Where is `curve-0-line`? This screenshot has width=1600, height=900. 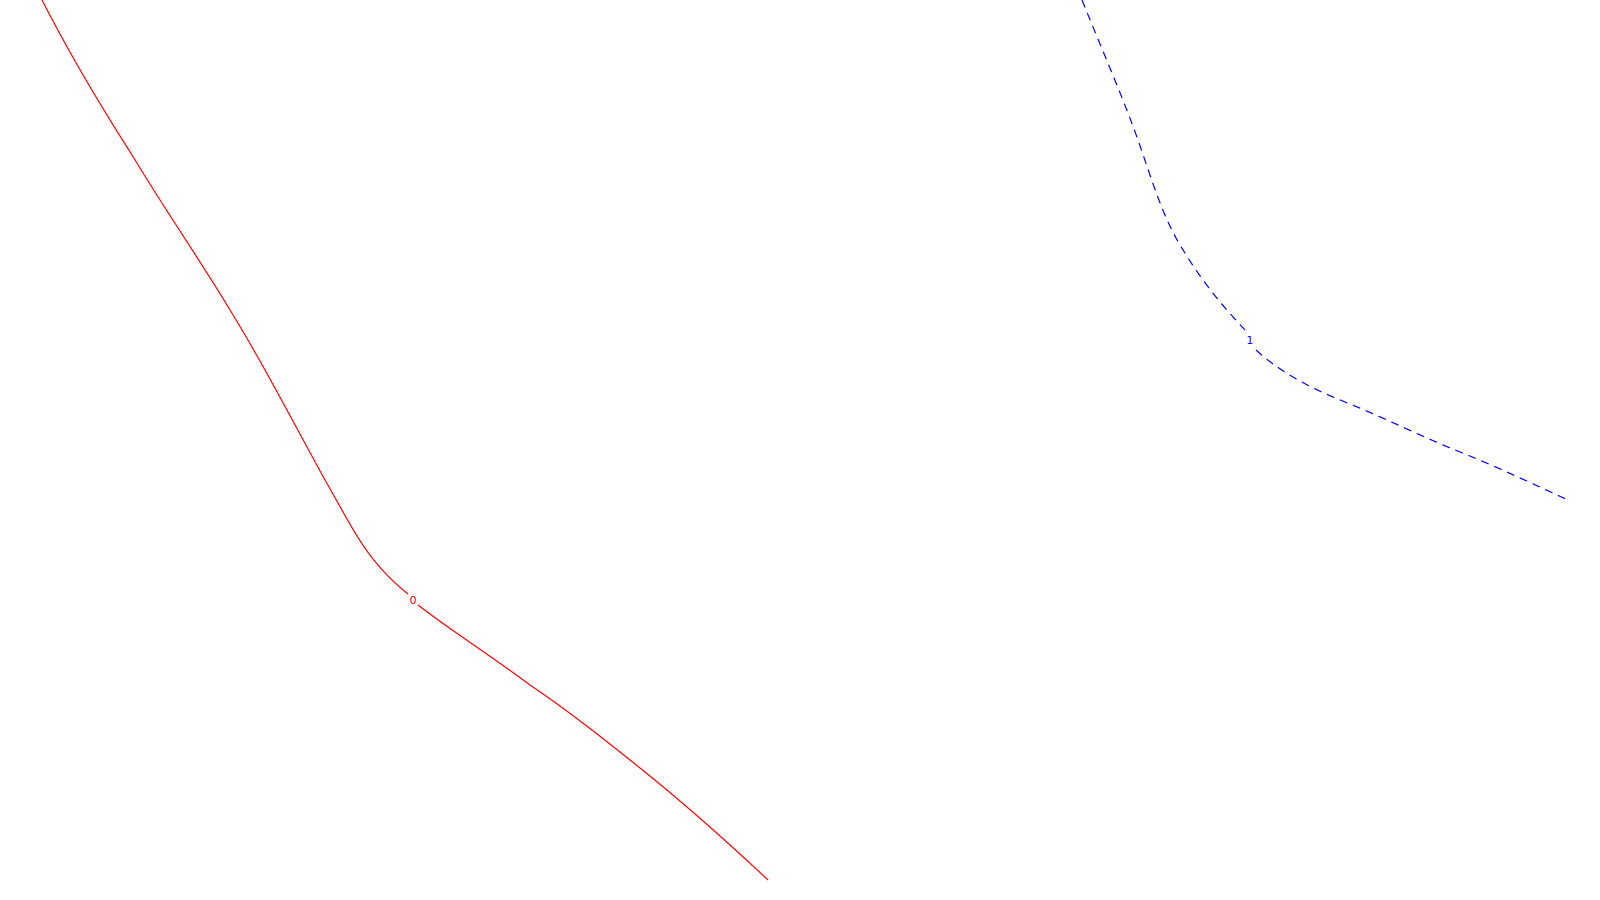 curve-0-line is located at coordinates (593, 742).